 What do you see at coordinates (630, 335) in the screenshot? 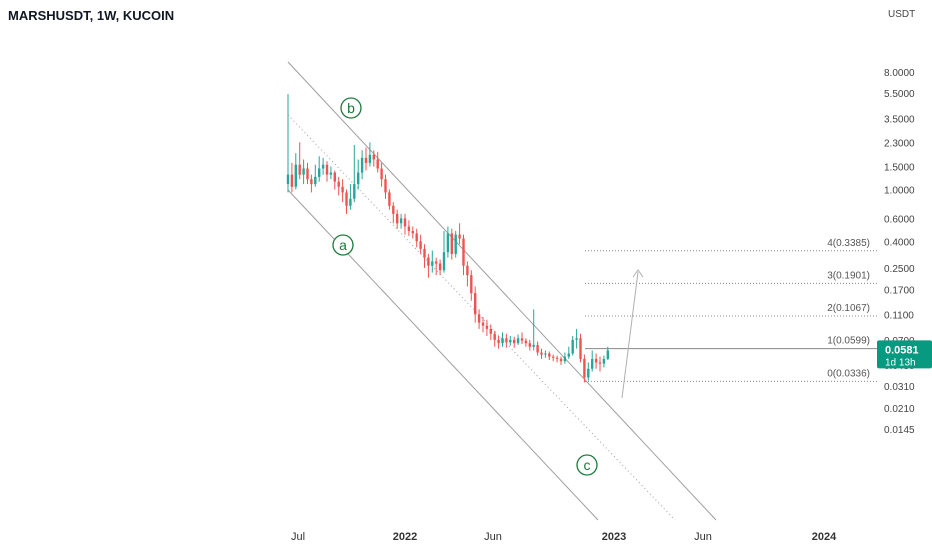
I see `projection-arrow-line` at bounding box center [630, 335].